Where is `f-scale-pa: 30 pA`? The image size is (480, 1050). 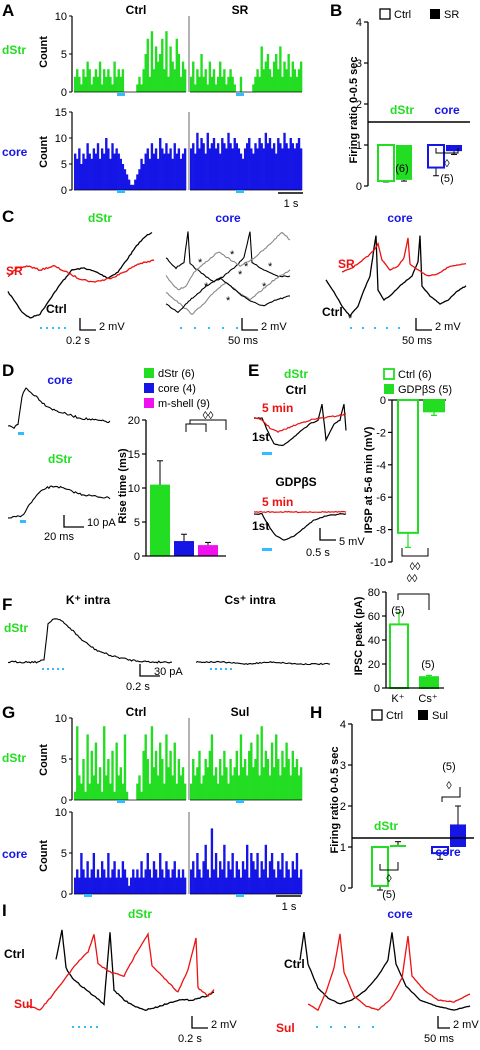
f-scale-pa: 30 pA is located at coordinates (168, 672).